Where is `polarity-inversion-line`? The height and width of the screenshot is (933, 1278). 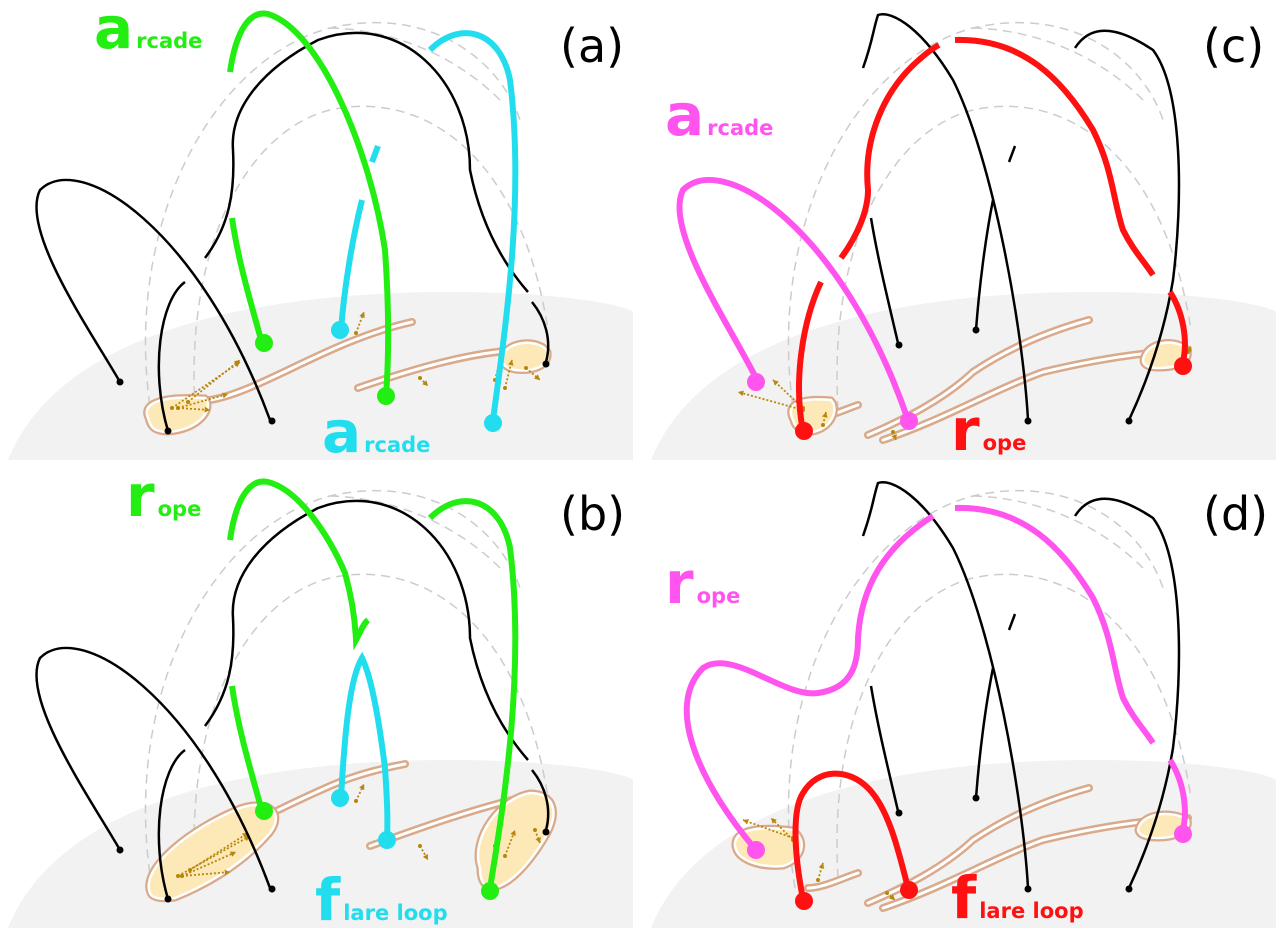
polarity-inversion-line is located at coordinates (833, 880).